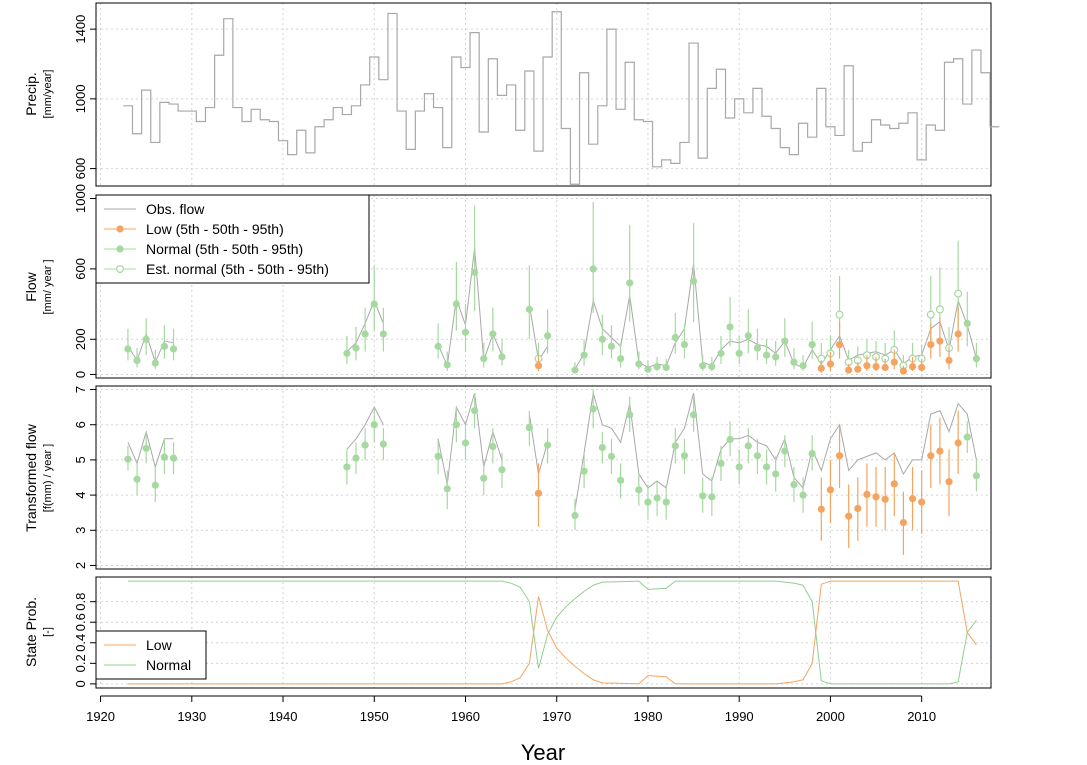  I want to click on flow-legend-label: Obs. flow, so click(175, 209).